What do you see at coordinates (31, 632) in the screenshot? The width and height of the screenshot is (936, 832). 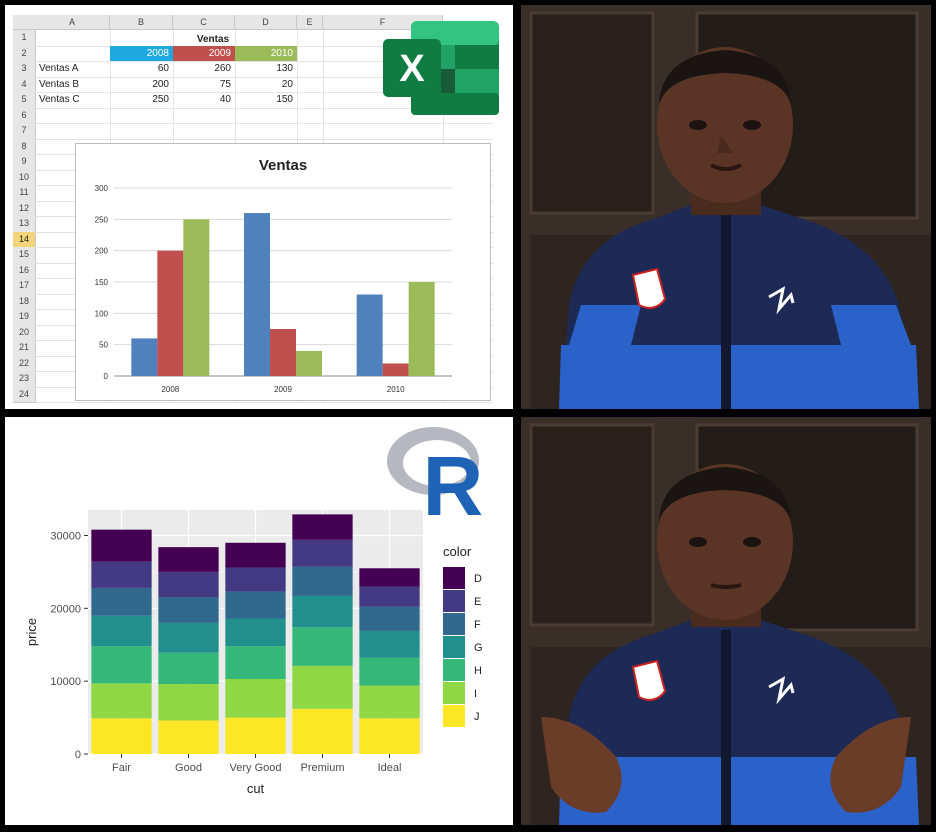 I see `y-axis-label: price` at bounding box center [31, 632].